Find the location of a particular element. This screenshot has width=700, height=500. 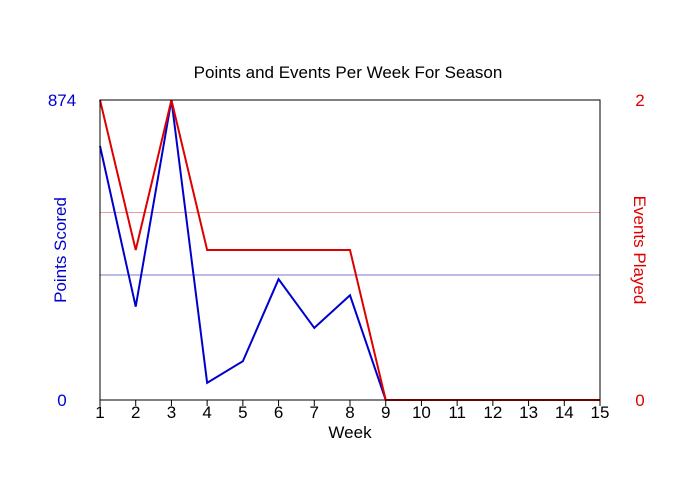

x-tick-label: 12 is located at coordinates (492, 412).